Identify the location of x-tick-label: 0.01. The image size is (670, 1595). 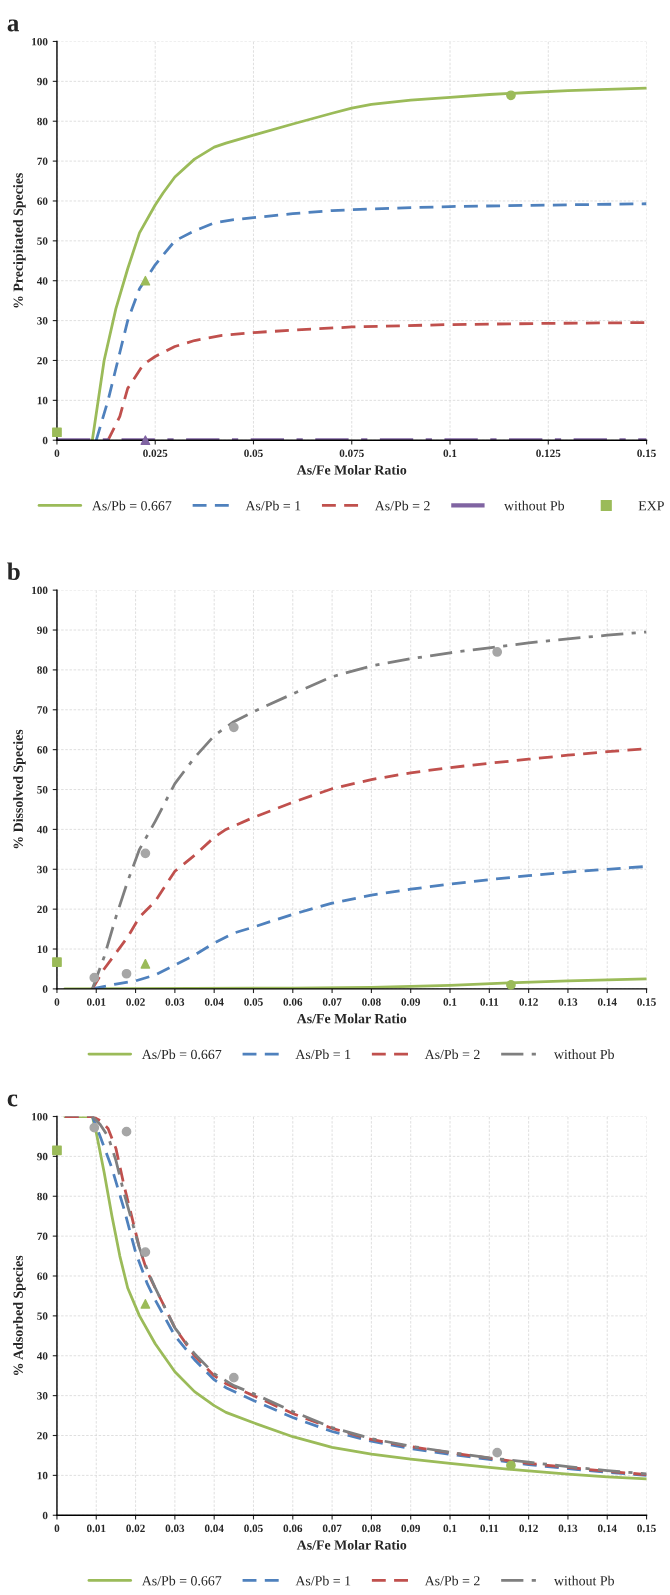
(96, 1002).